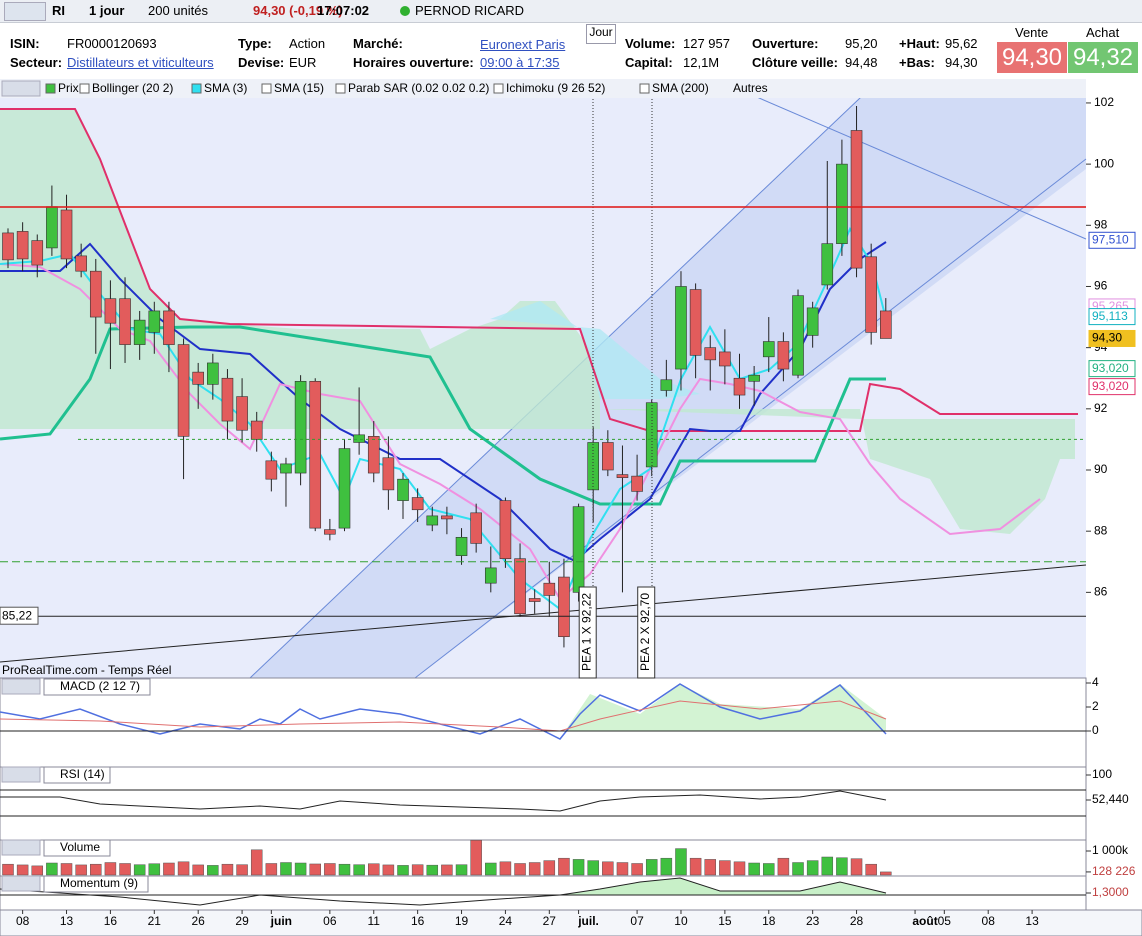 The image size is (1142, 936). What do you see at coordinates (1032, 921) in the screenshot?
I see `x-tick-label: 13` at bounding box center [1032, 921].